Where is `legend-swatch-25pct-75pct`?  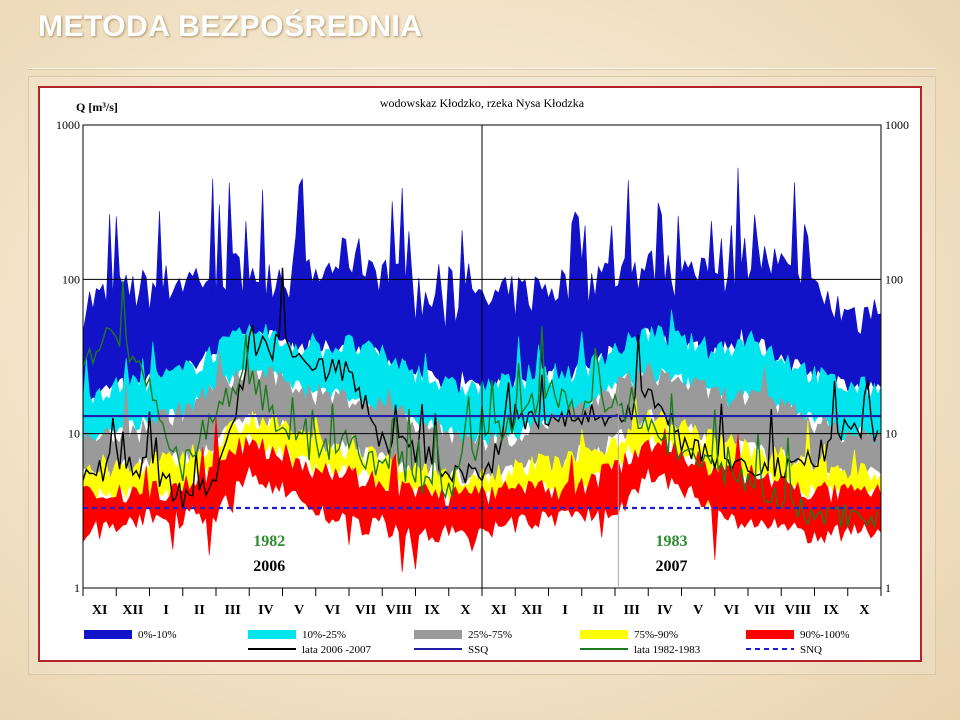
legend-swatch-25pct-75pct is located at coordinates (438, 634).